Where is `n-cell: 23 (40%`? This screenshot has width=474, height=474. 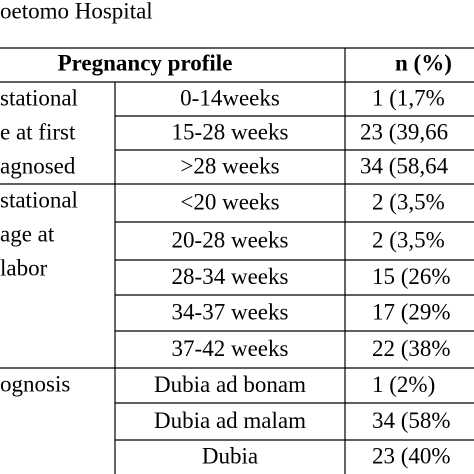
n-cell: 23 (40% is located at coordinates (411, 455).